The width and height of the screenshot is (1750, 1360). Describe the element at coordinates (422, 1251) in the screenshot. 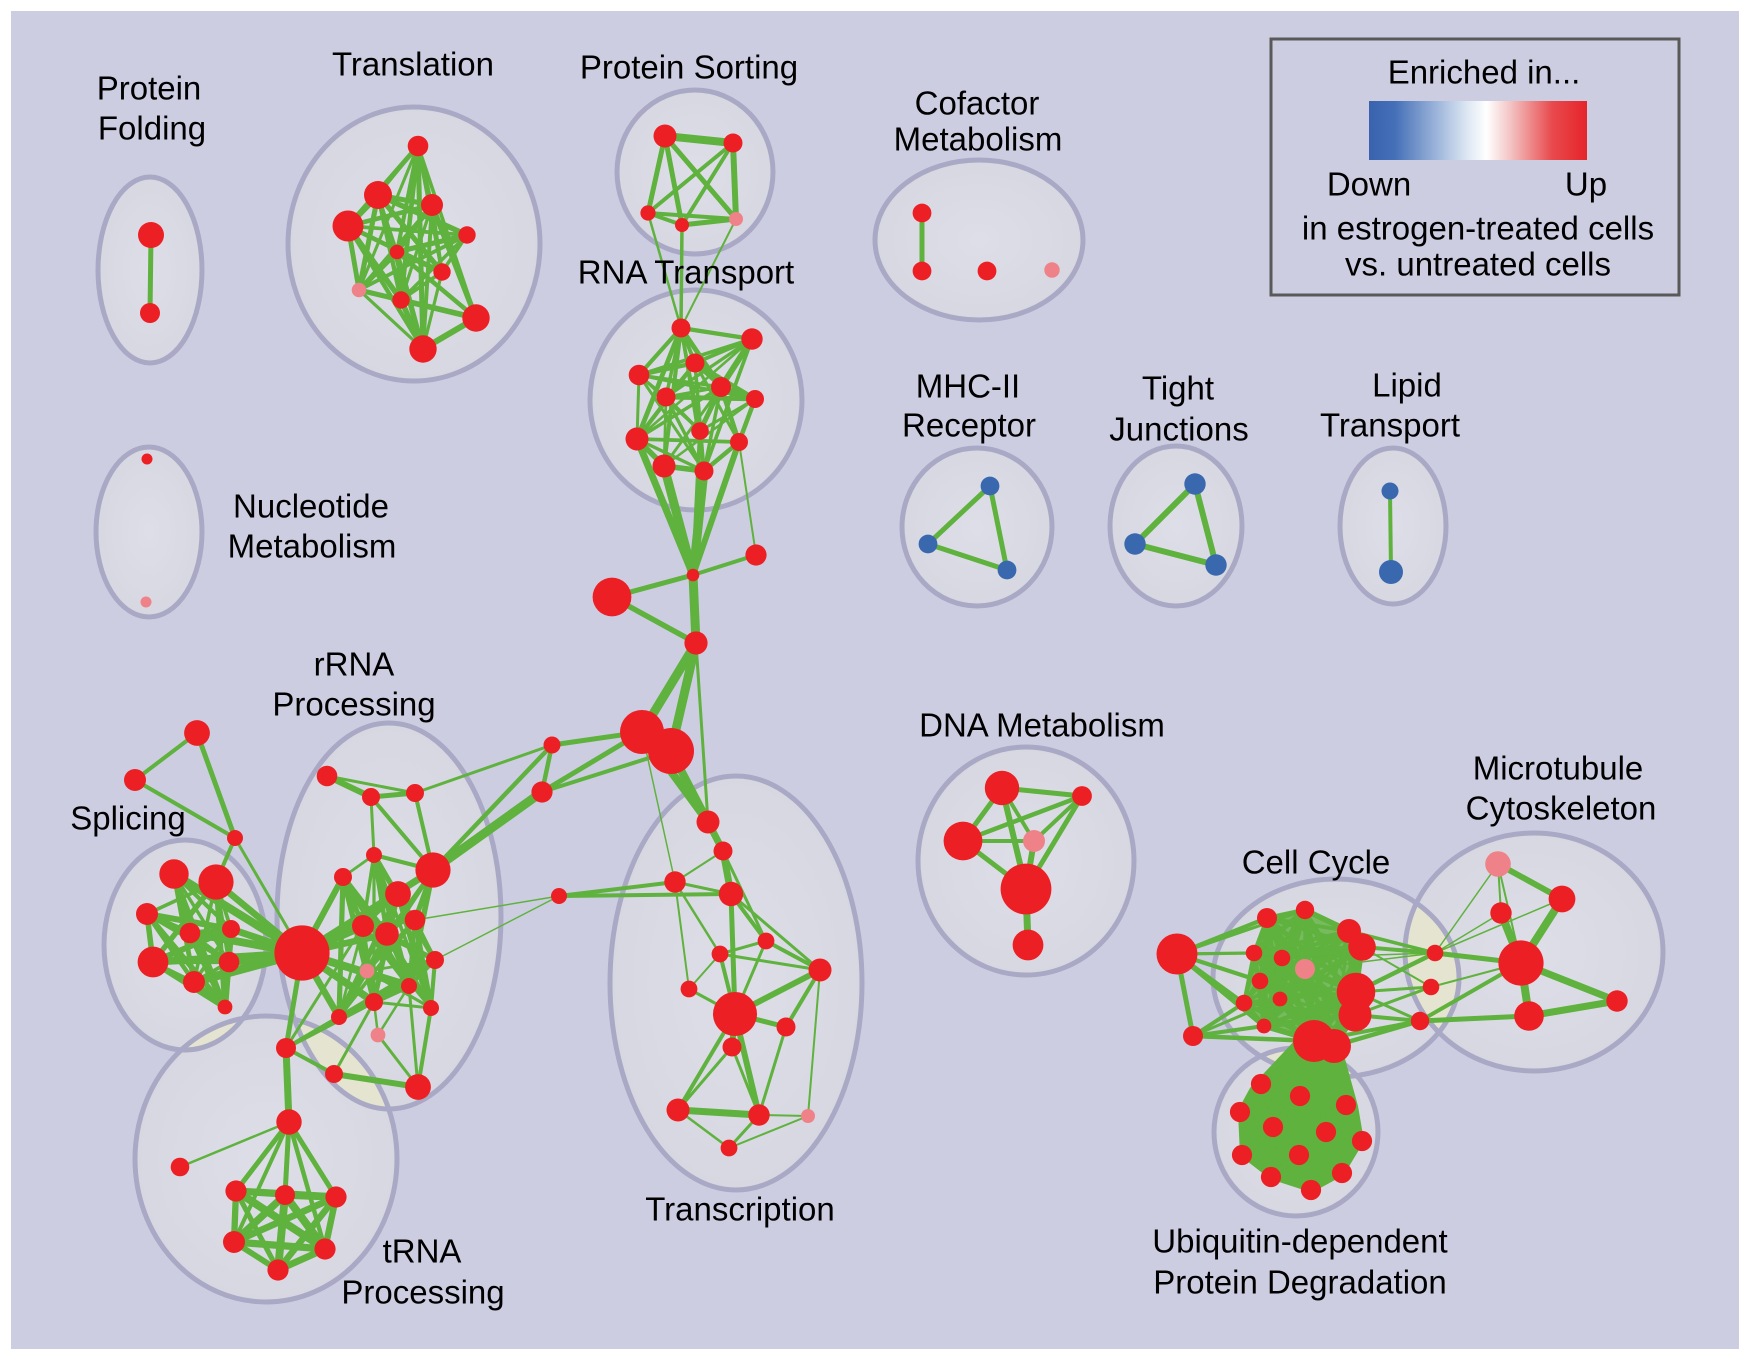

I see `svg-text: tRNA` at that location.